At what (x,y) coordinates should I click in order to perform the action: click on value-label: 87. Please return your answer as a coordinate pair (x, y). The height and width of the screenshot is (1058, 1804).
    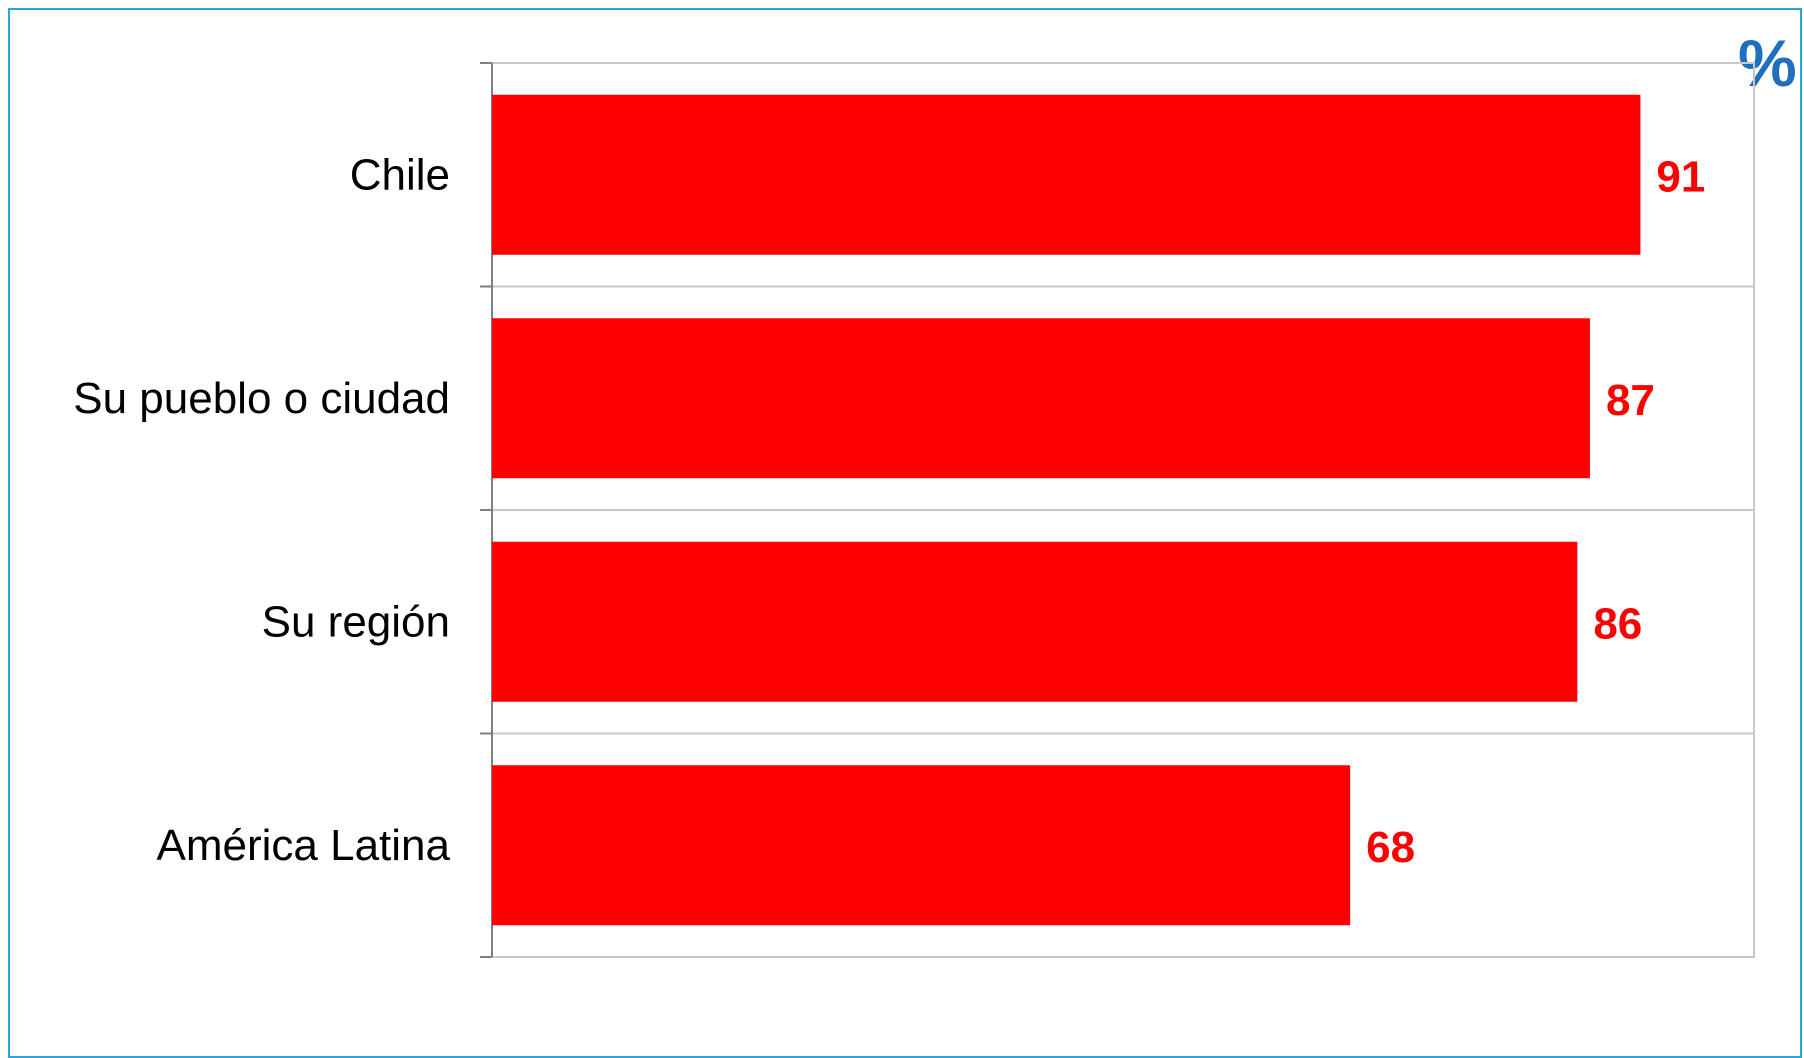
    Looking at the image, I should click on (1630, 400).